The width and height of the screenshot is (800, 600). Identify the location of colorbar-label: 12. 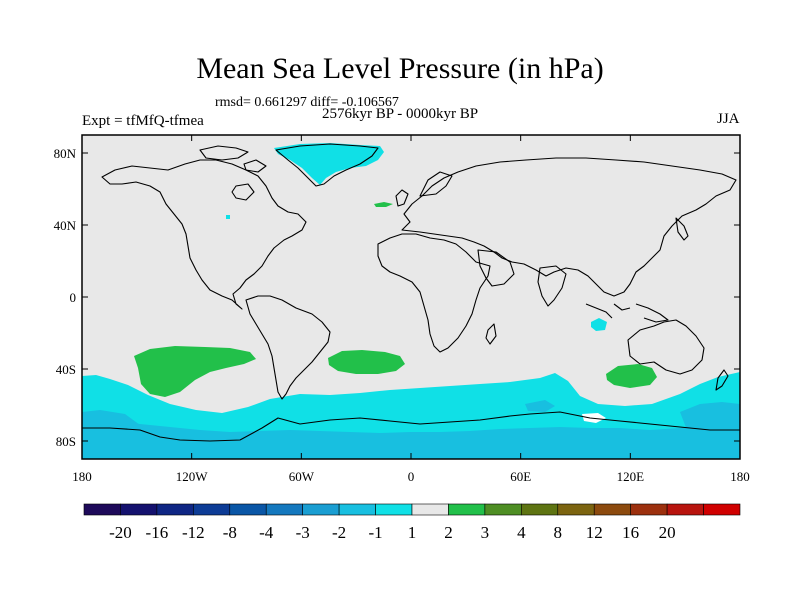
(594, 532).